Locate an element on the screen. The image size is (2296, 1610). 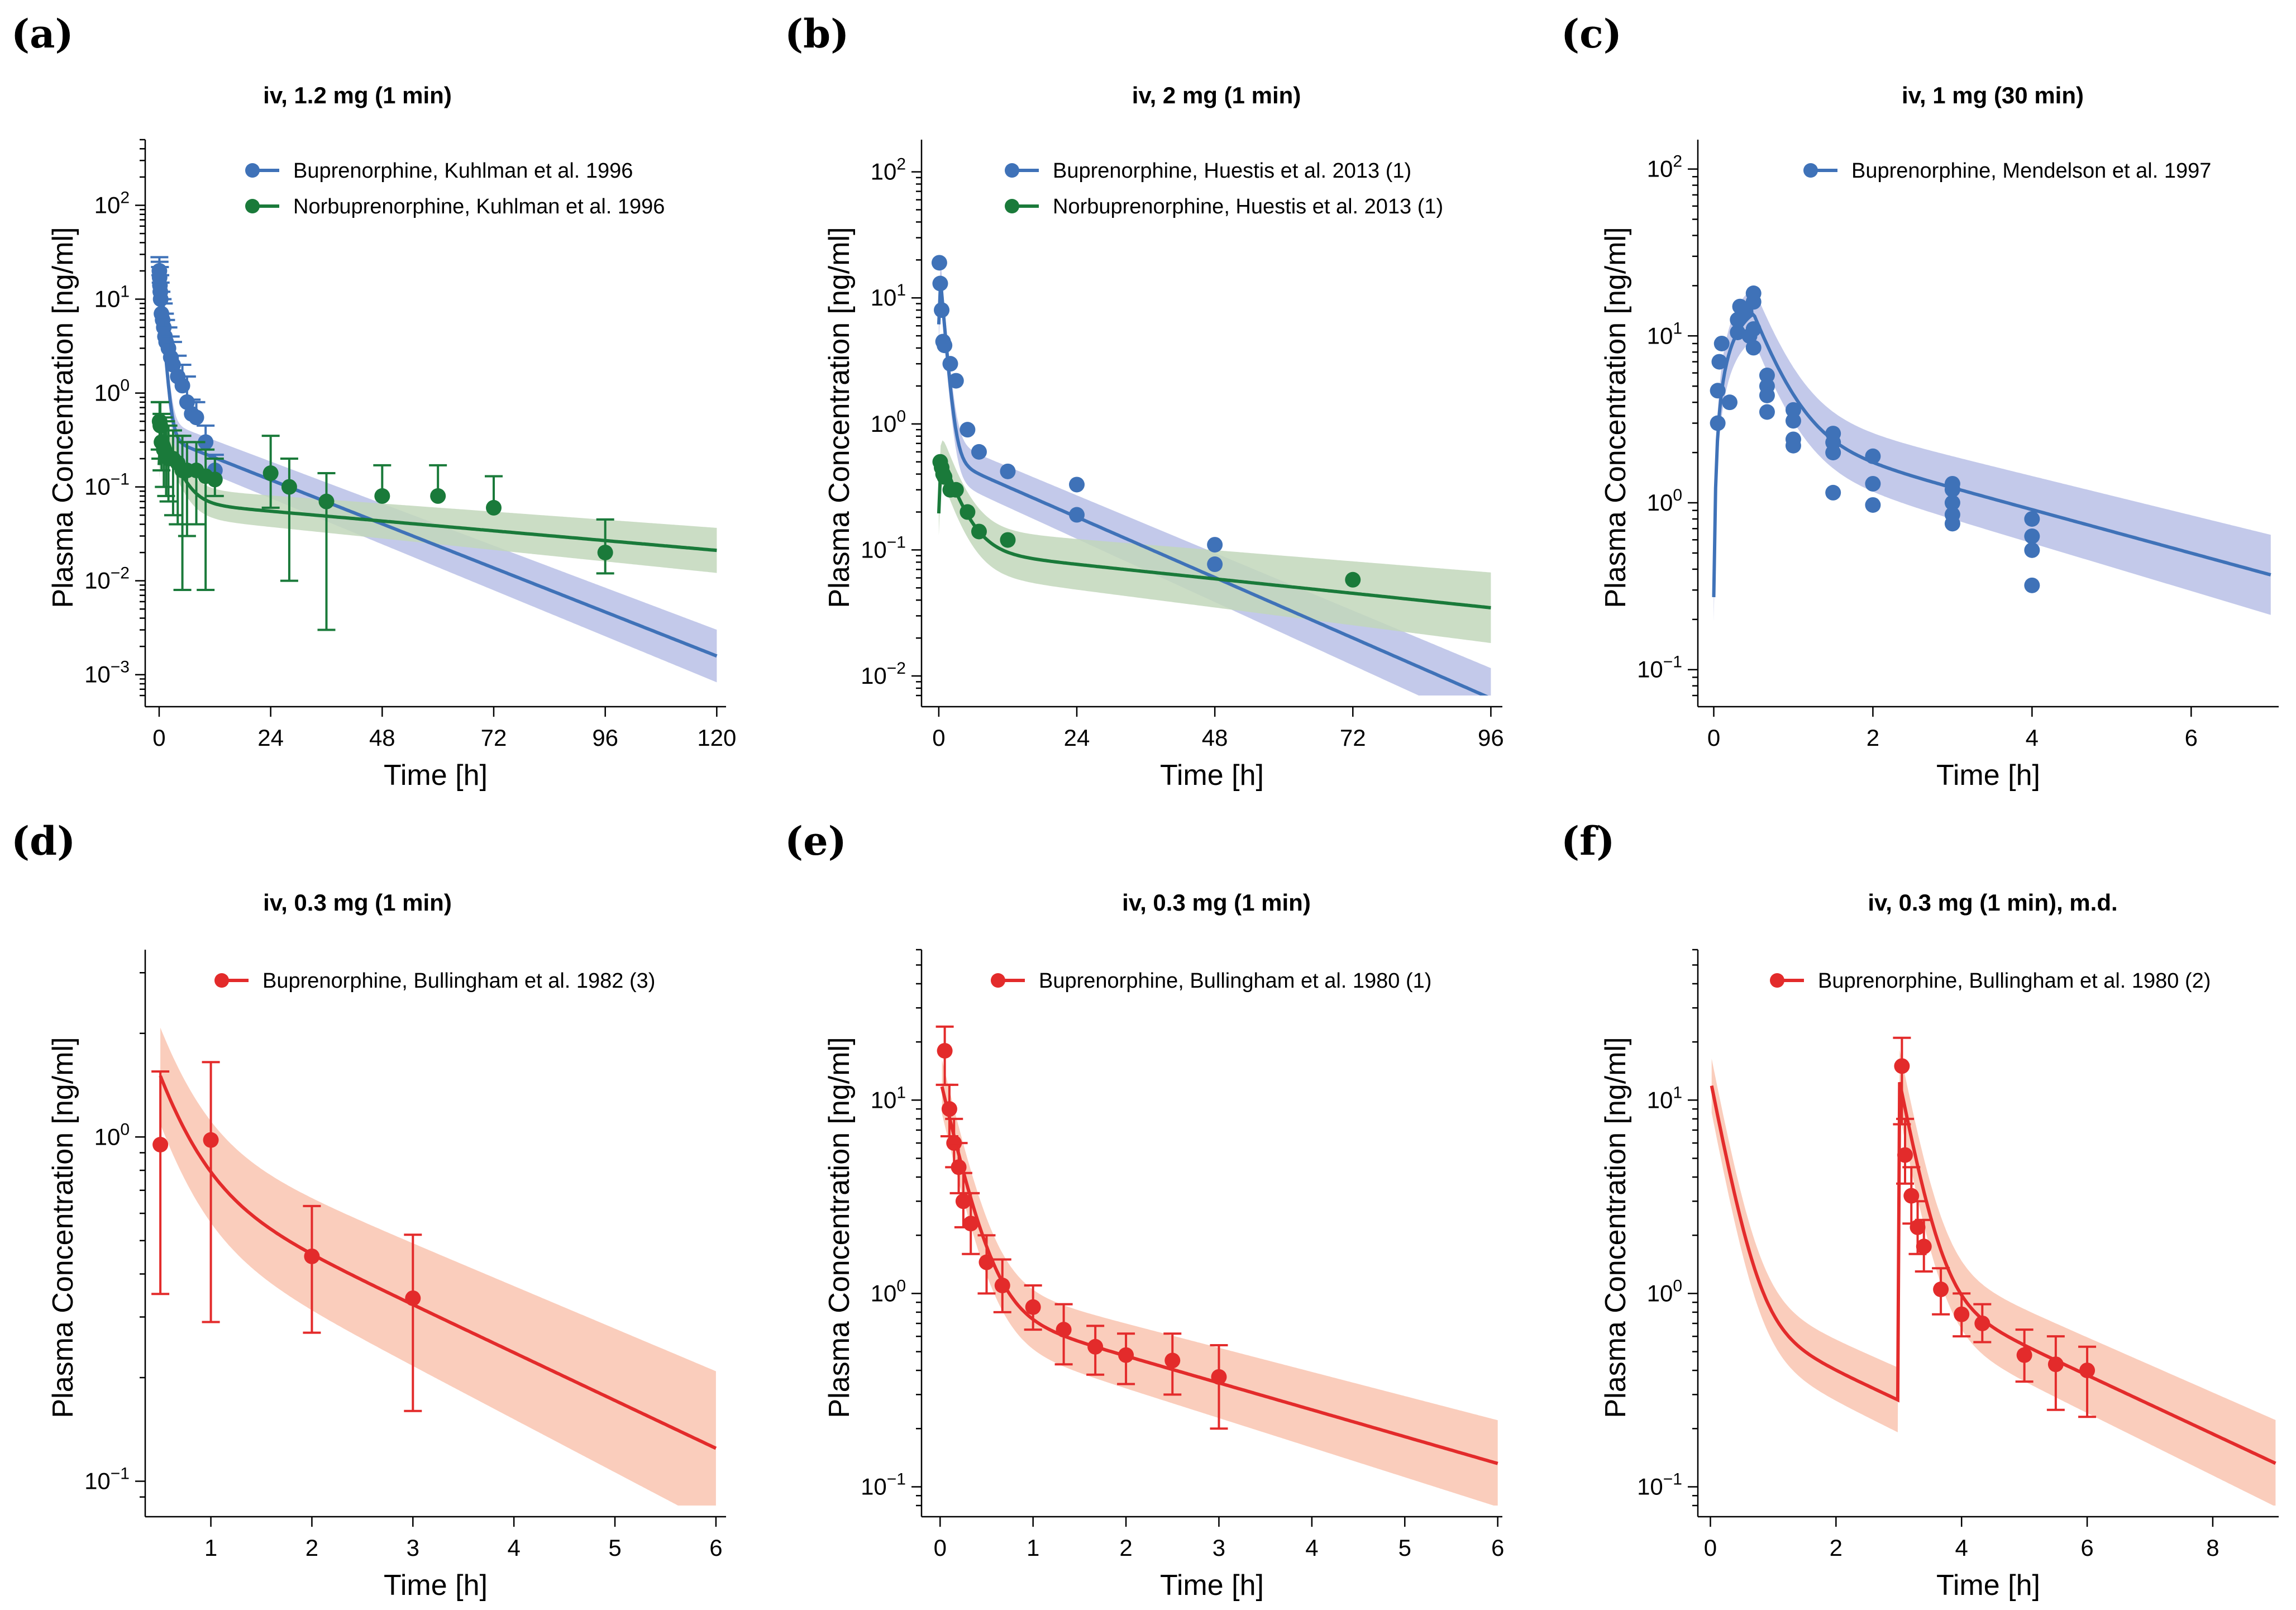
x-tick-label: 24 is located at coordinates (271, 738).